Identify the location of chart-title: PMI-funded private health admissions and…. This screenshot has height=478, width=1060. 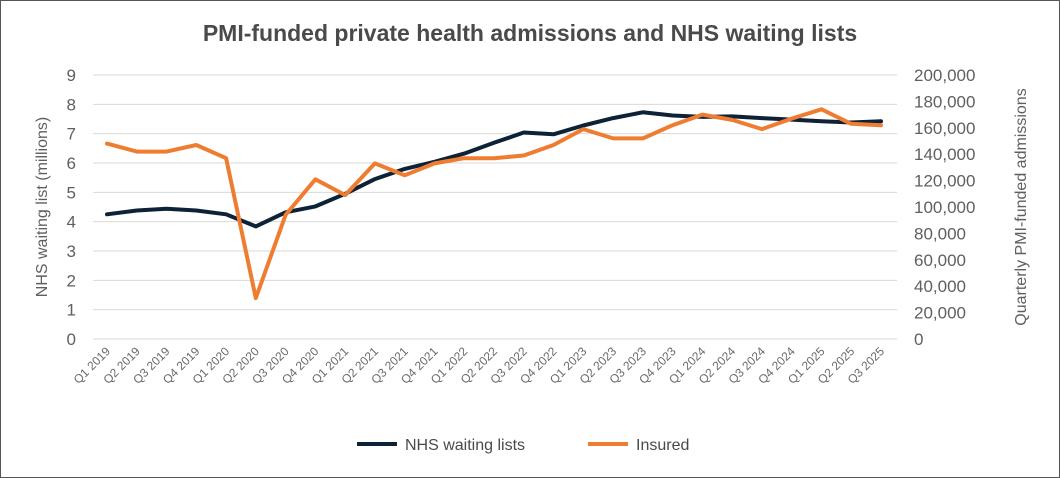
(530, 33).